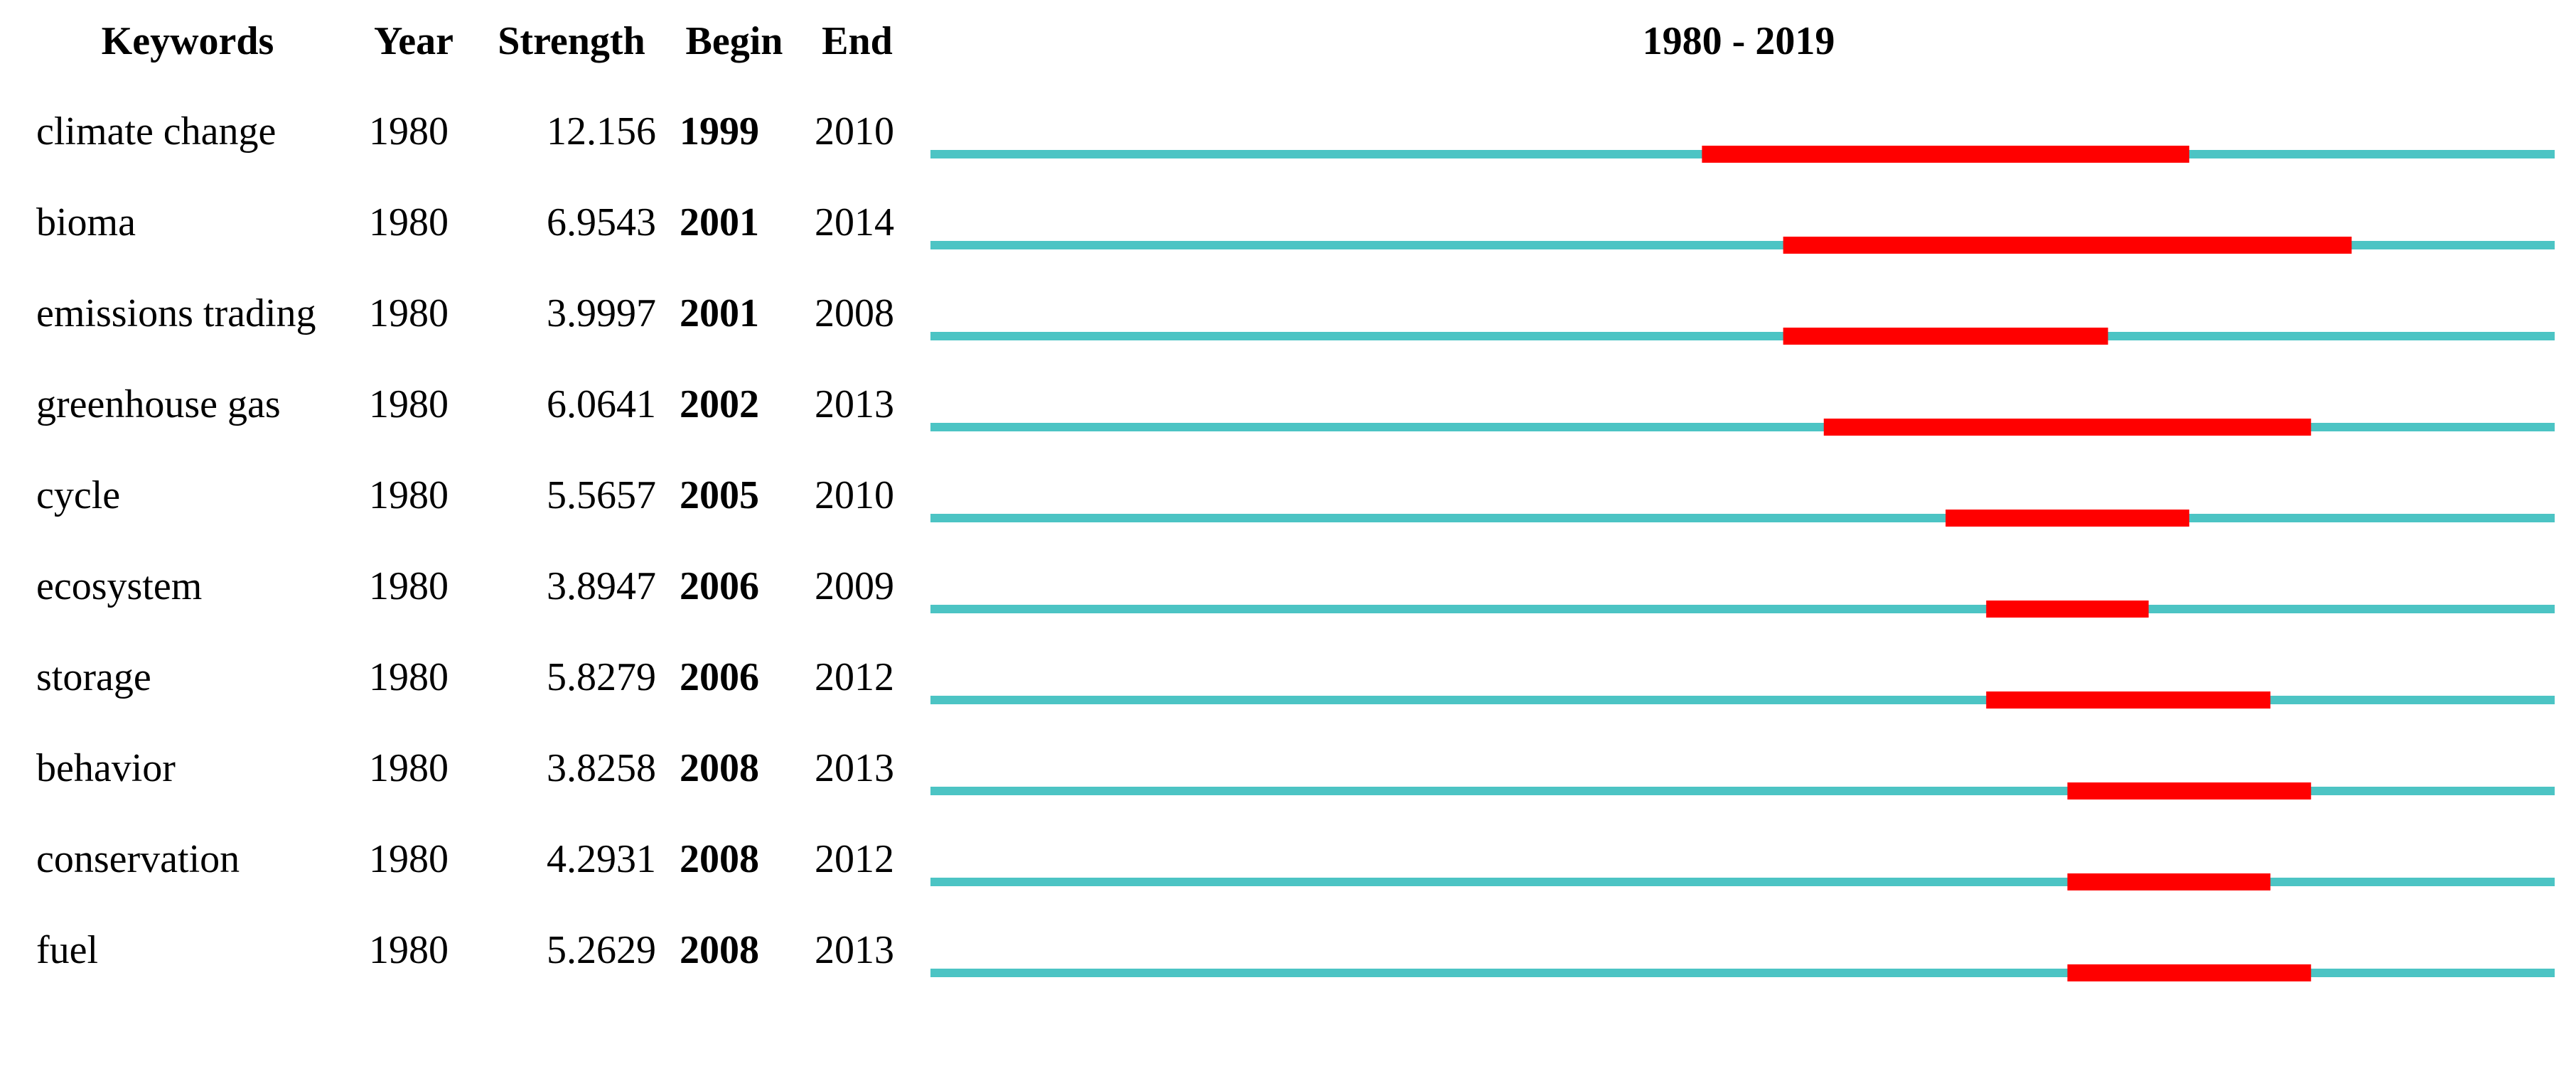 The image size is (2576, 1066). What do you see at coordinates (78, 495) in the screenshot?
I see `keyword: cycle` at bounding box center [78, 495].